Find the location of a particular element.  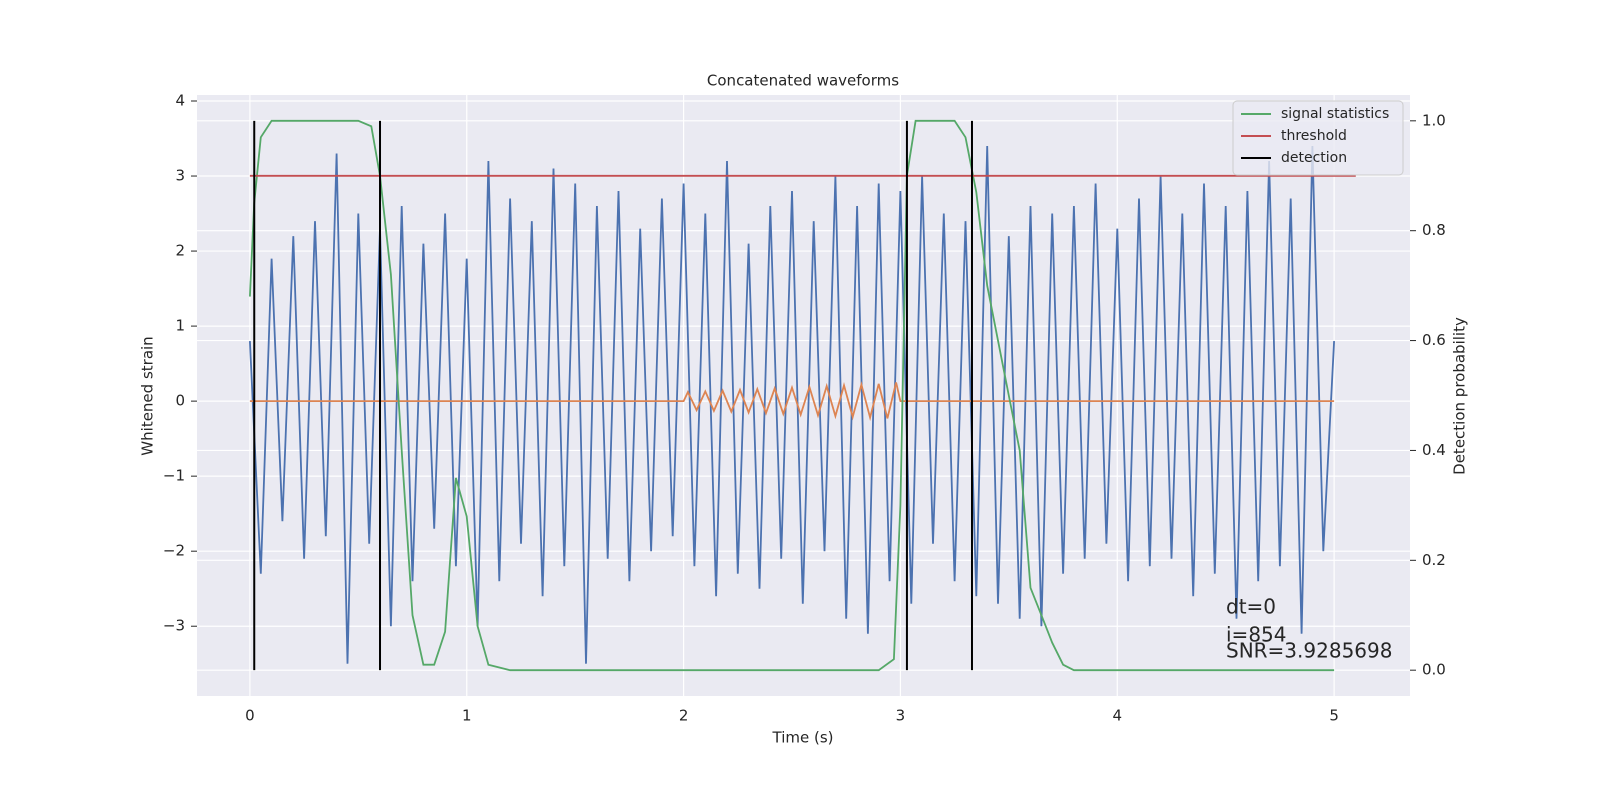

chart-title: Concatenated waveforms is located at coordinates (803, 81).